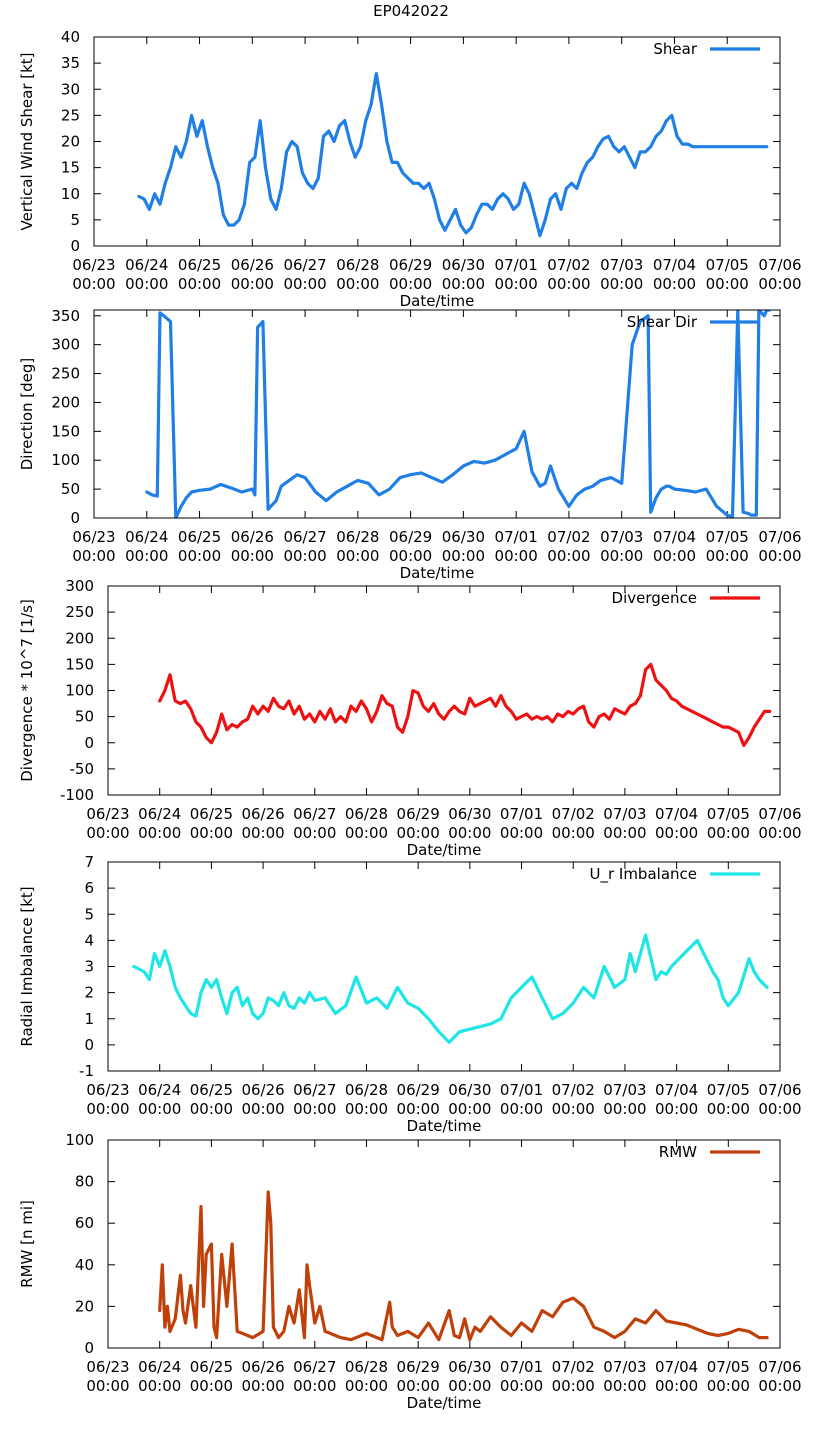 This screenshot has width=822, height=1440. What do you see at coordinates (450, 988) in the screenshot?
I see `series-line-ur-imbalance` at bounding box center [450, 988].